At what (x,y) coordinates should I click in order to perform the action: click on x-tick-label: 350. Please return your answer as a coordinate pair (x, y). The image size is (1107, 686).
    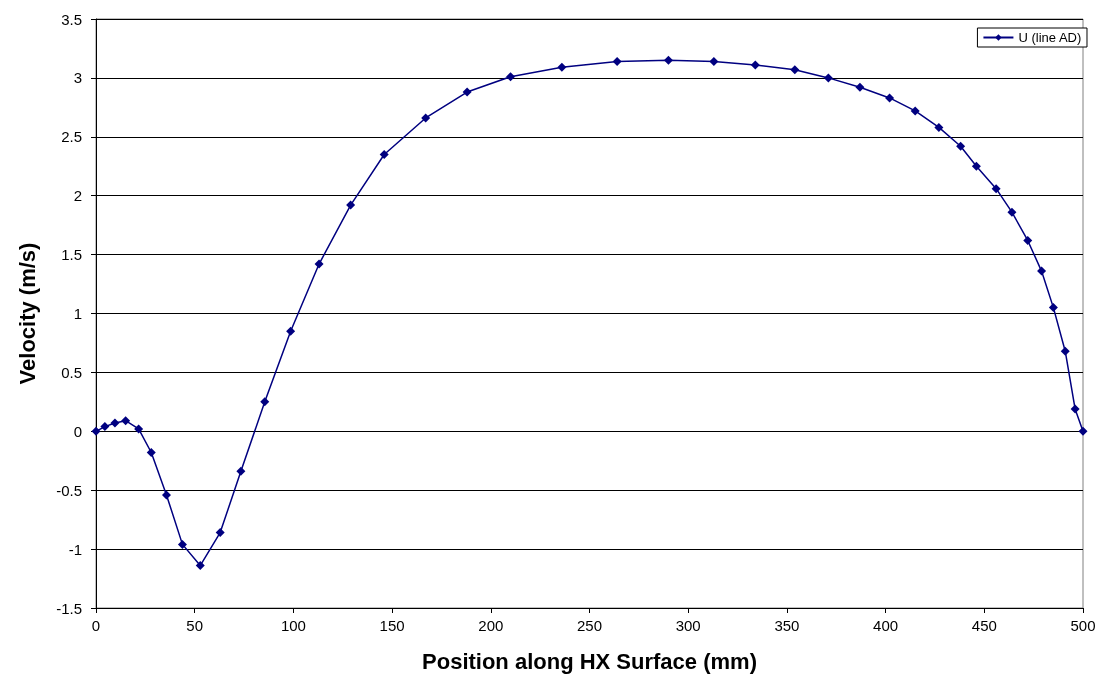
    Looking at the image, I should click on (787, 625).